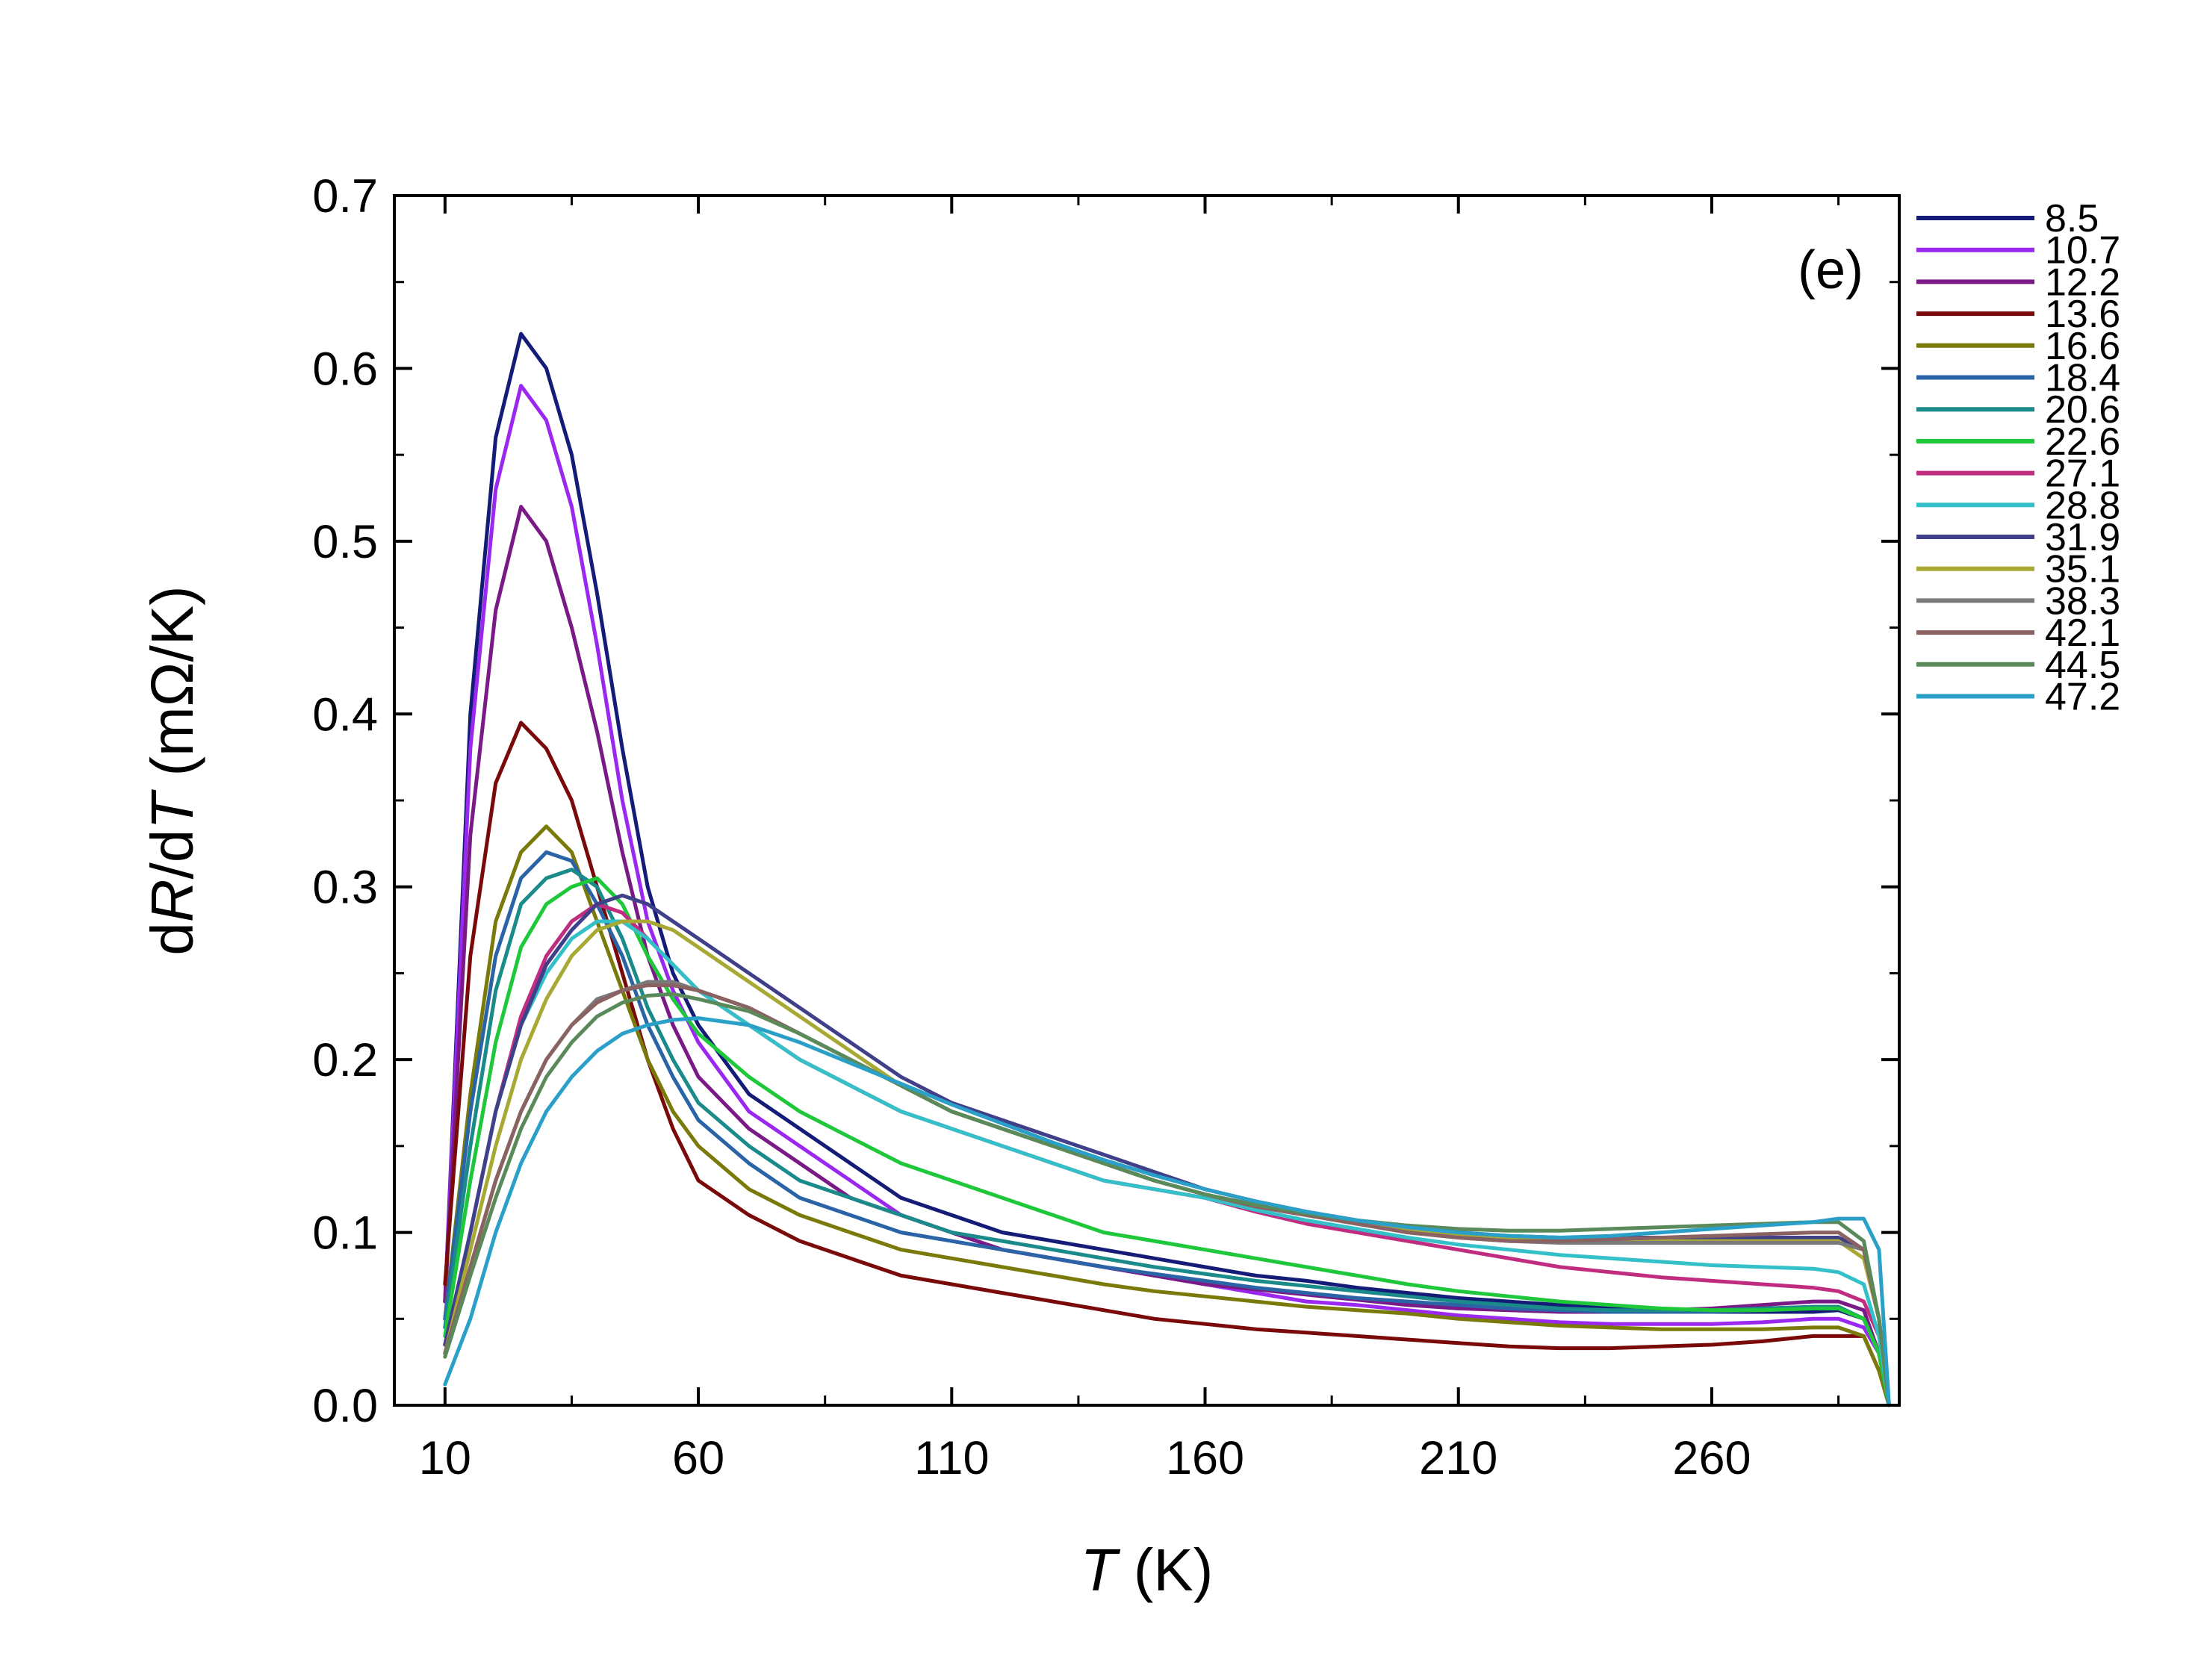 Image resolution: width=2195 pixels, height=1680 pixels. What do you see at coordinates (172, 900) in the screenshot?
I see `y-axis-title-r: R` at bounding box center [172, 900].